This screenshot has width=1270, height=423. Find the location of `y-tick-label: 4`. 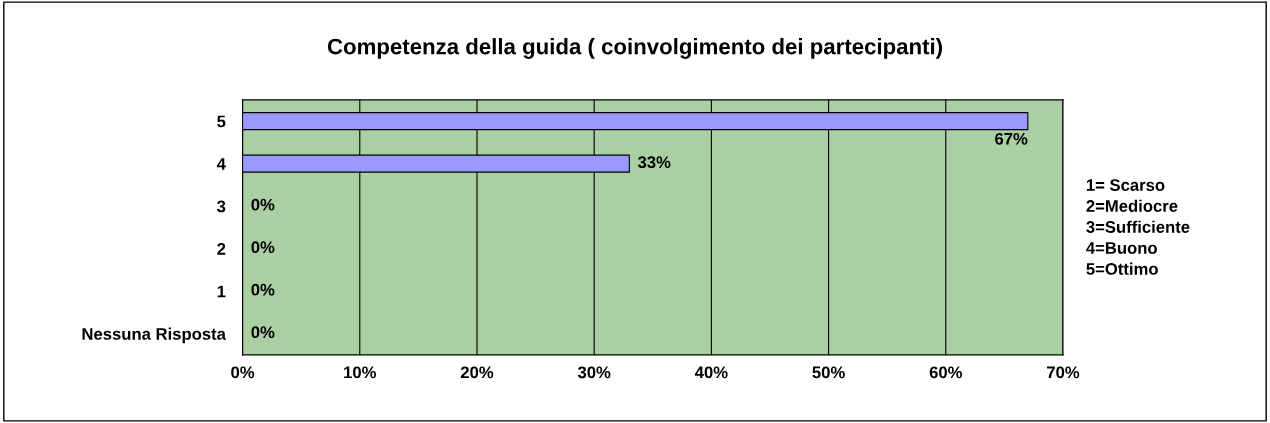

y-tick-label: 4 is located at coordinates (221, 164).